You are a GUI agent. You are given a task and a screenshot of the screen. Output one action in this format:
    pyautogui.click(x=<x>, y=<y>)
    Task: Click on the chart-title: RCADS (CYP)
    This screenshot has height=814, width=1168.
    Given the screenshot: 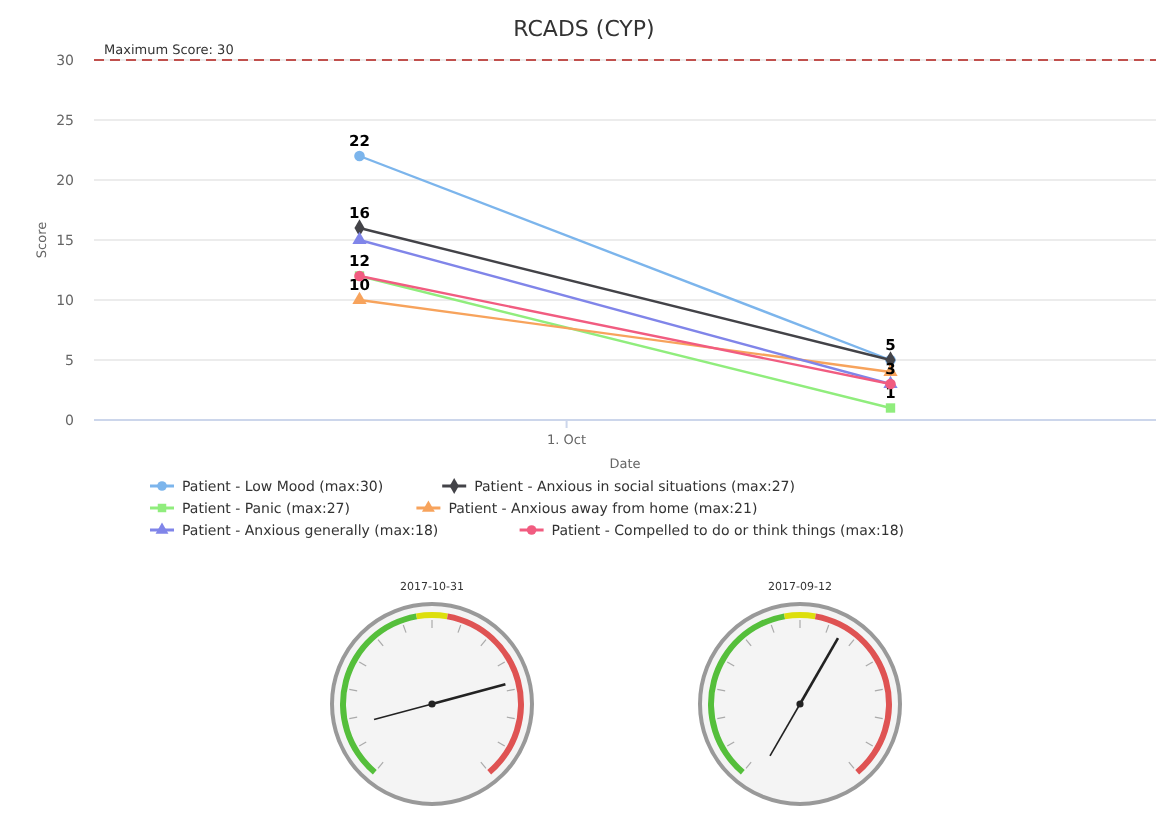 What is the action you would take?
    pyautogui.click(x=584, y=29)
    